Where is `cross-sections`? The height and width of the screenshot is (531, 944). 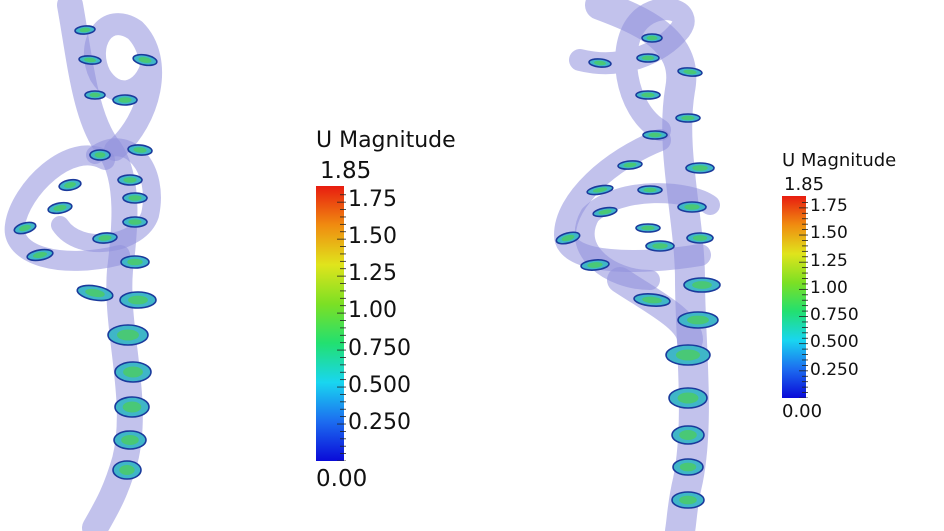
cross-sections is located at coordinates (85, 252).